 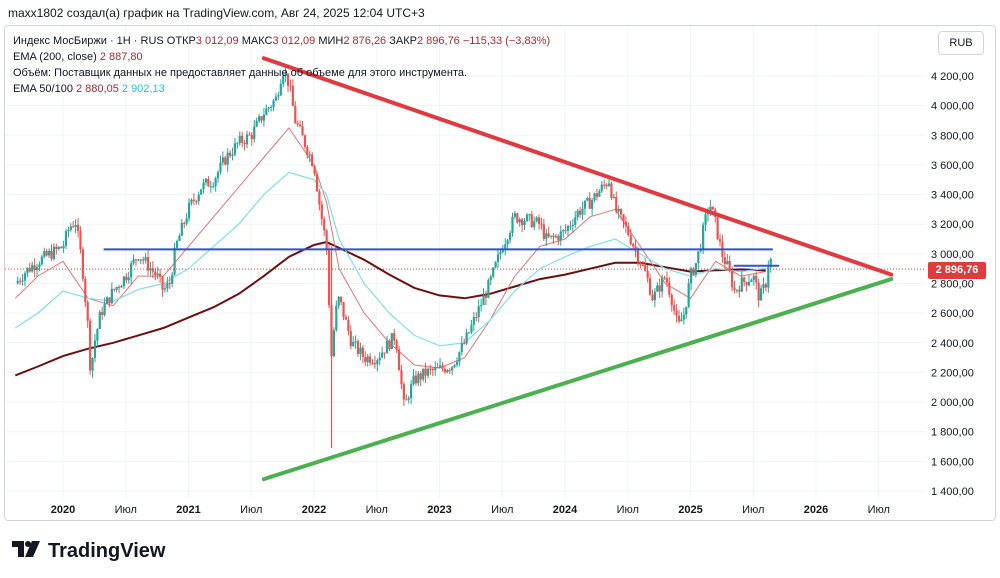 I want to click on y-tick-label: 1 600,00, so click(x=952, y=462).